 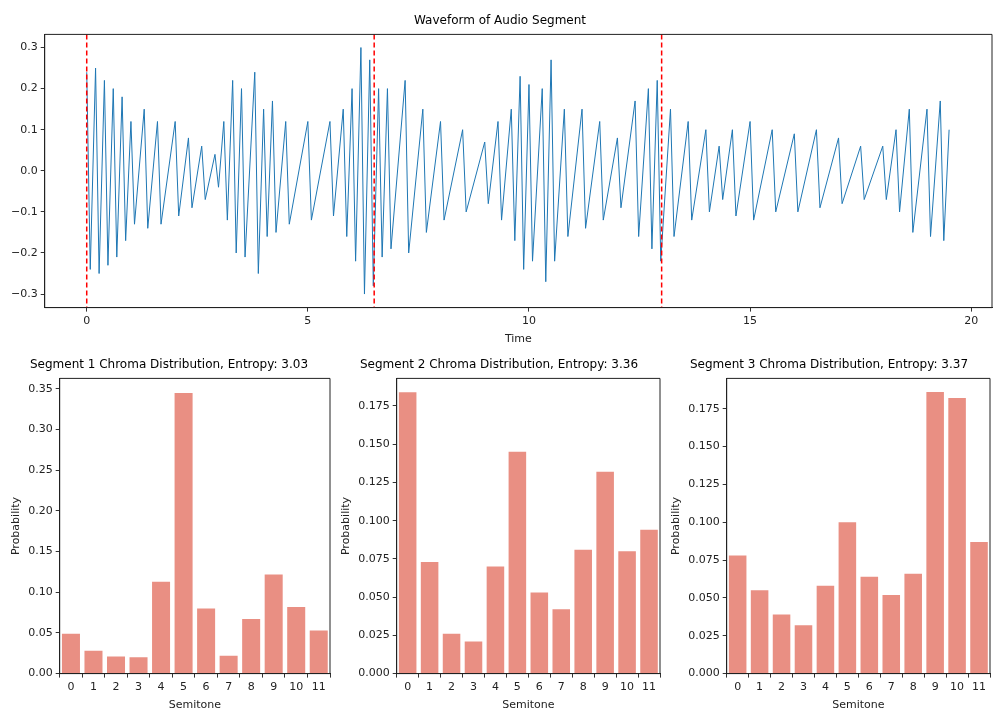 I want to click on x-tick-label: 15, so click(x=750, y=321).